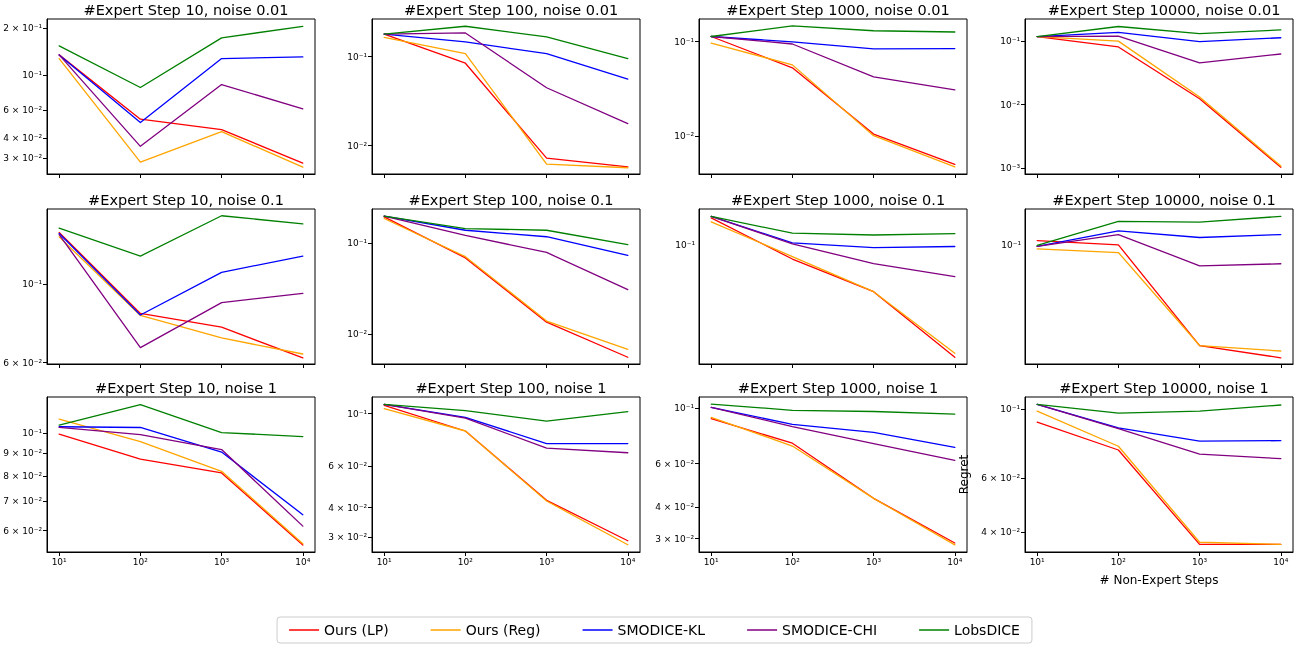 The height and width of the screenshot is (647, 1309). Describe the element at coordinates (1164, 387) in the screenshot. I see `chart-title: #Expert Step 10000, noise 1` at that location.